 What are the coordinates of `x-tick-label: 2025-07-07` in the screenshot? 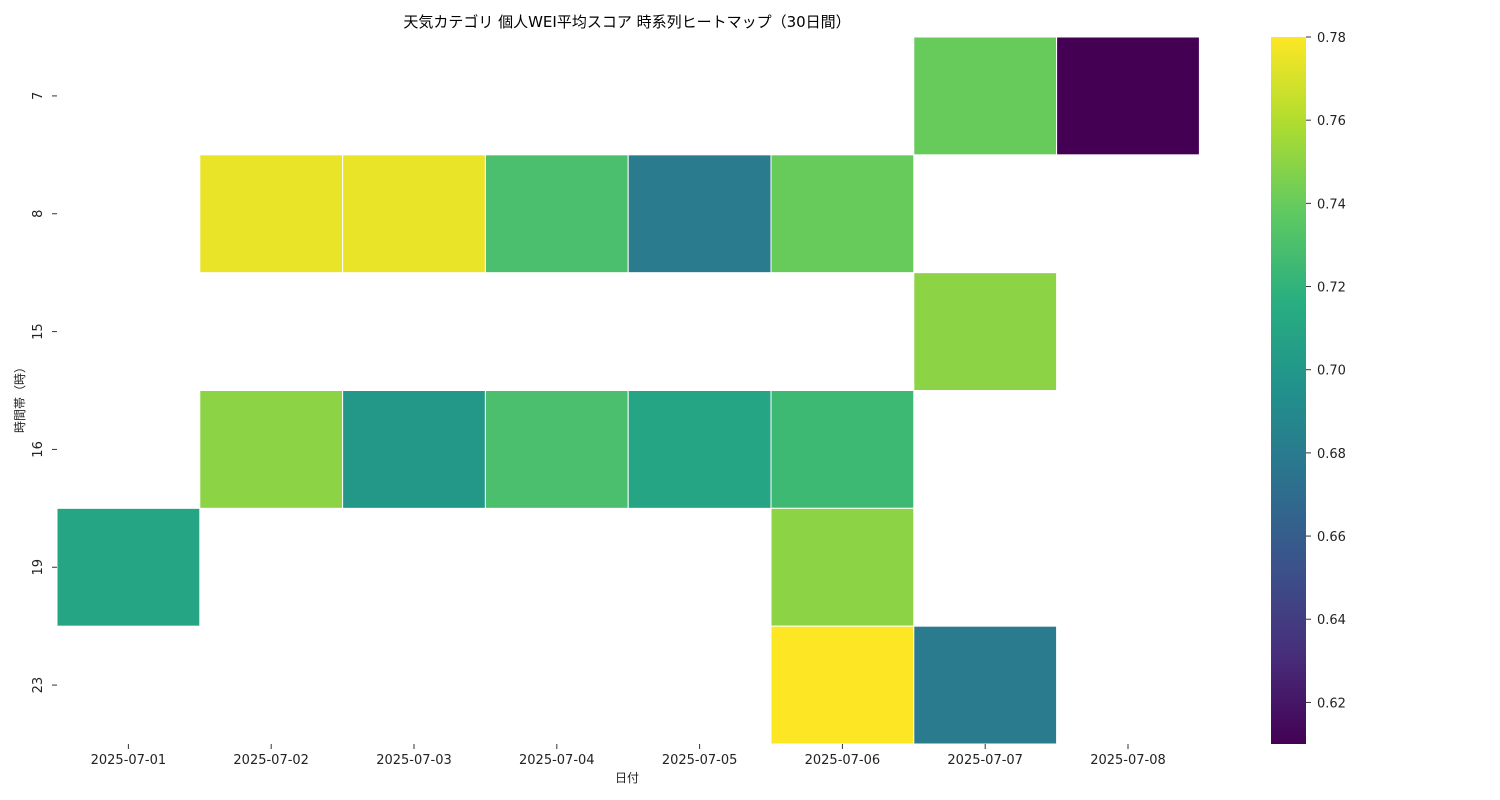 It's located at (985, 760).